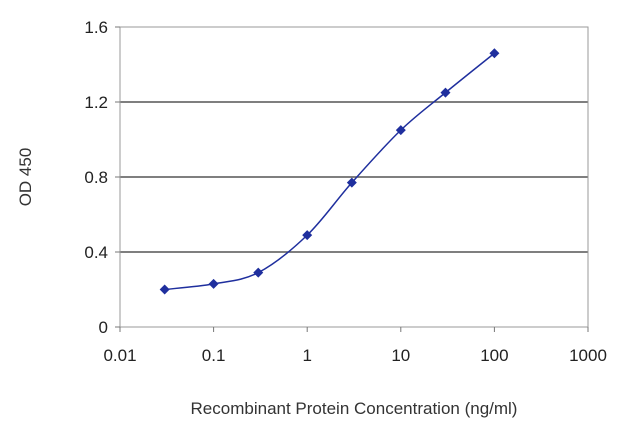  I want to click on x-tick-label: 1000, so click(588, 355).